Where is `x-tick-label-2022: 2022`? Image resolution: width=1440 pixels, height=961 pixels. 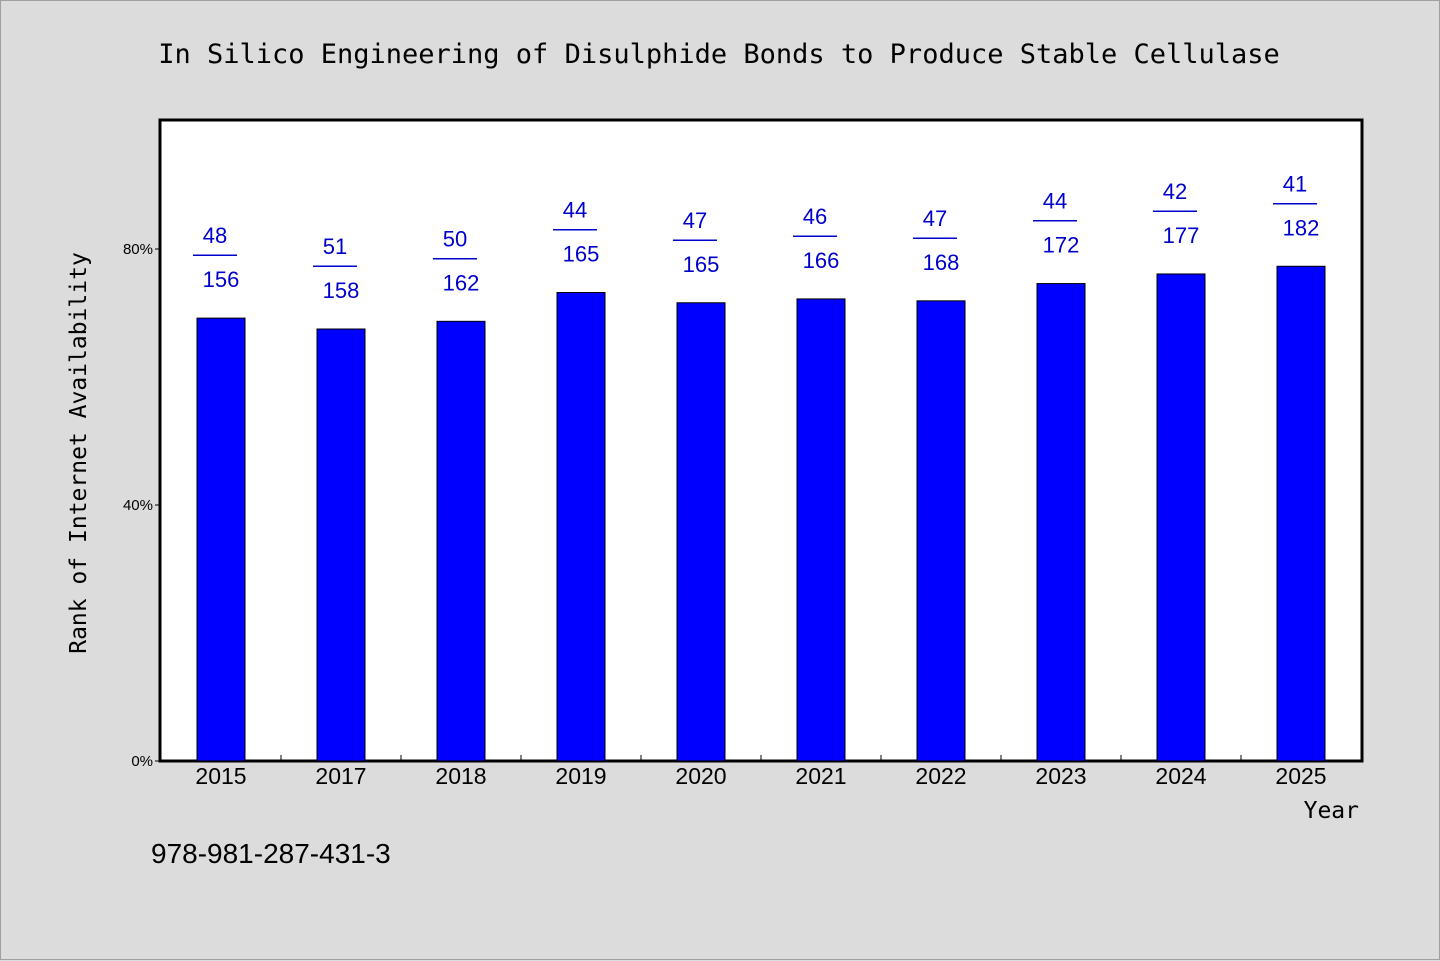 x-tick-label-2022: 2022 is located at coordinates (940, 776).